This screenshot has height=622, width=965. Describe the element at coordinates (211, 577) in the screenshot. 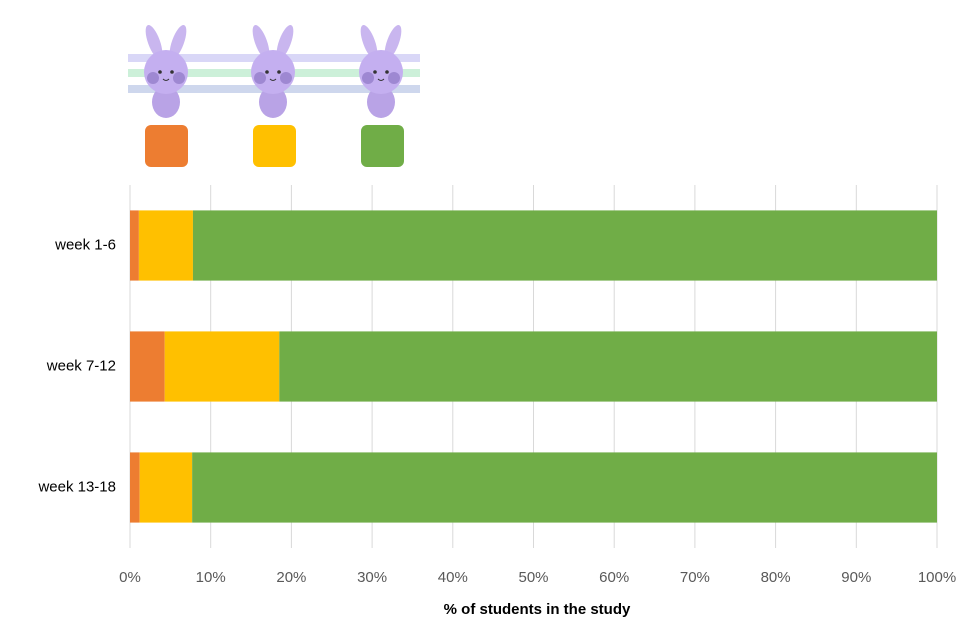

I see `x-tick-label: 10%` at that location.